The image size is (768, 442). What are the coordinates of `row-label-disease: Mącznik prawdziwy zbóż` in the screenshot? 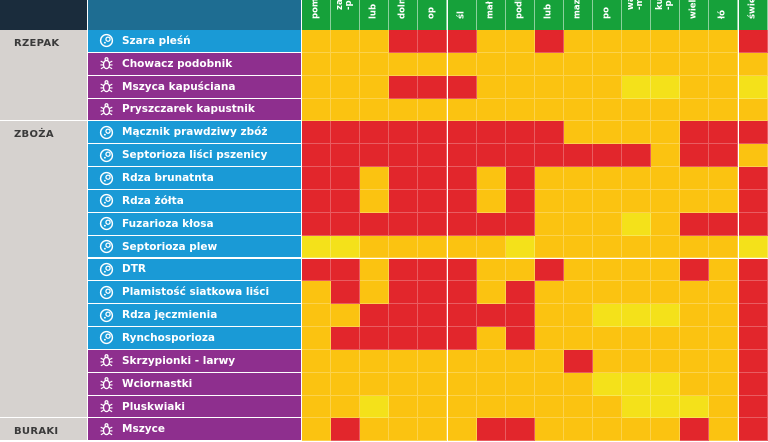 It's located at (194, 133).